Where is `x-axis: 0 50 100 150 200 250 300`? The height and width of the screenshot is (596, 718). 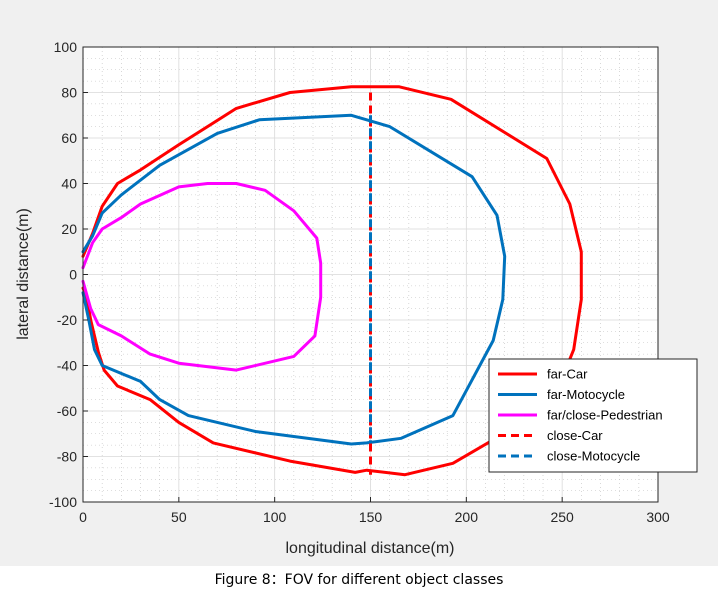
x-axis: 0 50 100 150 200 250 300 is located at coordinates (374, 511).